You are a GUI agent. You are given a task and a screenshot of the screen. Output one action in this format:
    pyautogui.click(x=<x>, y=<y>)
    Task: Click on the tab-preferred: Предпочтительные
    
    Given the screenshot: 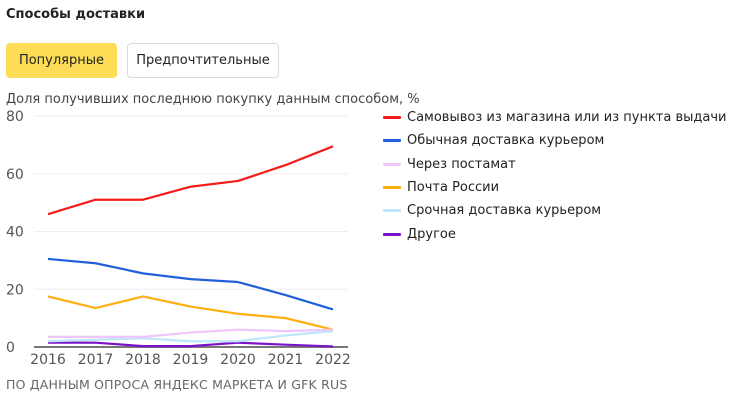 What is the action you would take?
    pyautogui.click(x=203, y=60)
    